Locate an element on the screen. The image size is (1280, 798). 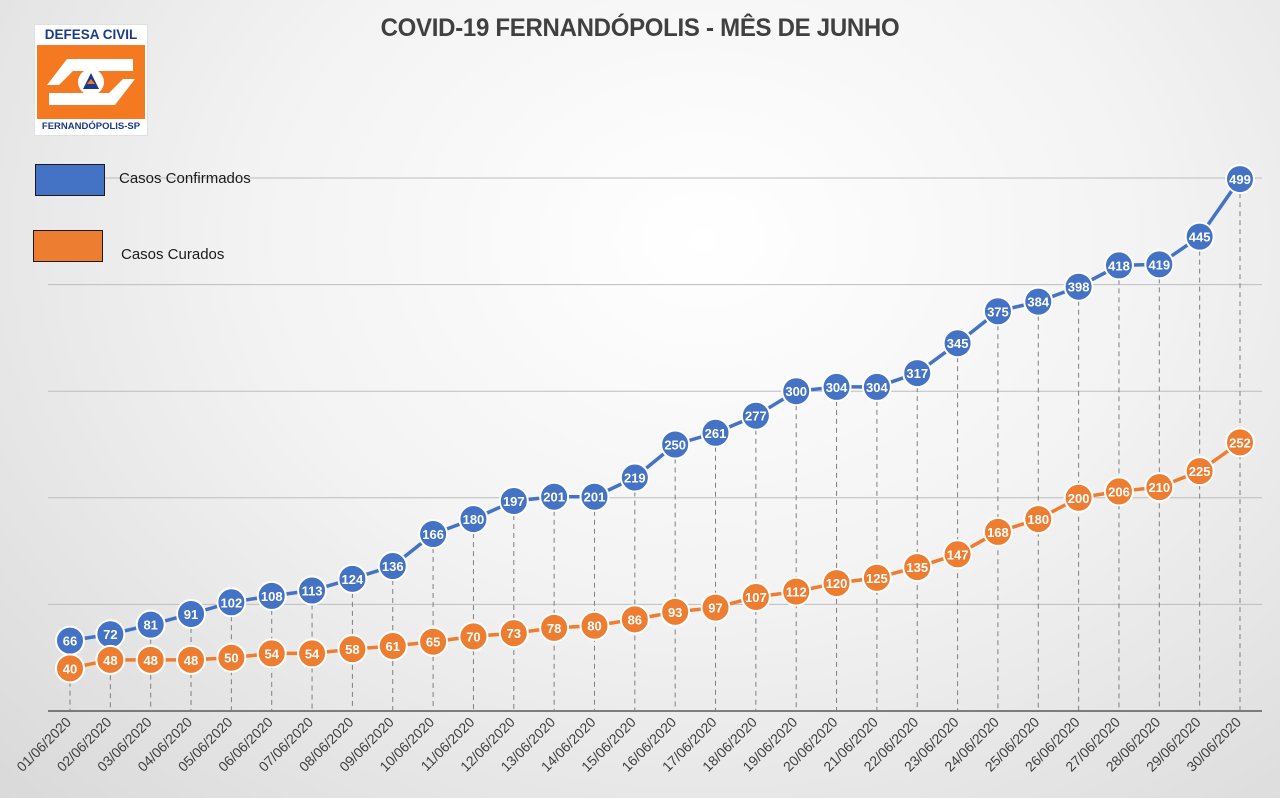
logo-bottom-text: FERNANDÓPOLIS-SP is located at coordinates (91, 126).